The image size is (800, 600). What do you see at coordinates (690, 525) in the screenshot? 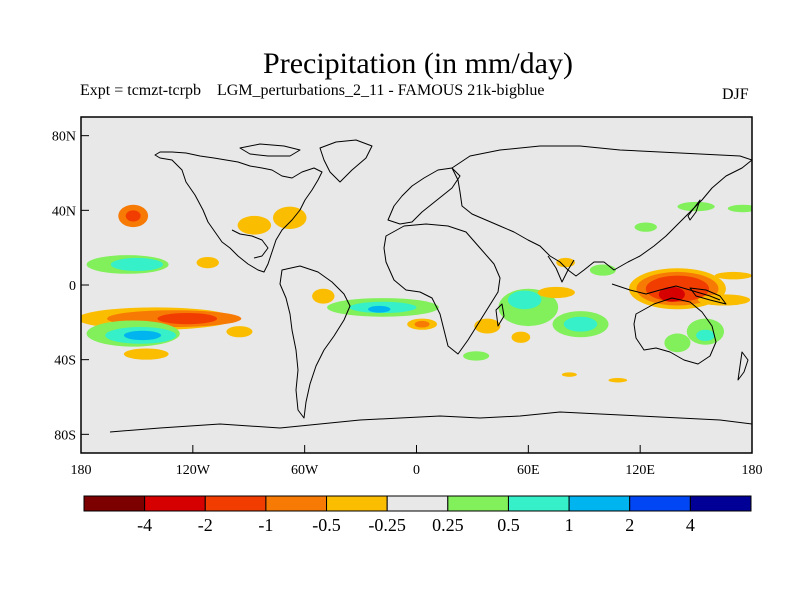
I see `colorbar-label-9: 4` at bounding box center [690, 525].